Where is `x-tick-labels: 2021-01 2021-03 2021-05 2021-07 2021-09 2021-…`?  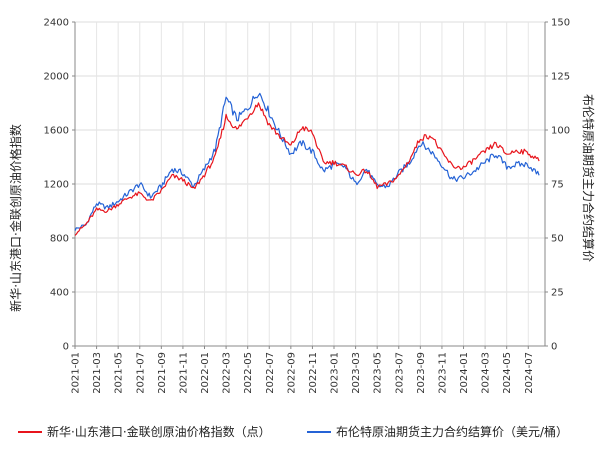
x-tick-labels: 2021-01 2021-03 2021-05 2021-07 2021-09 2021-… is located at coordinates (303, 370).